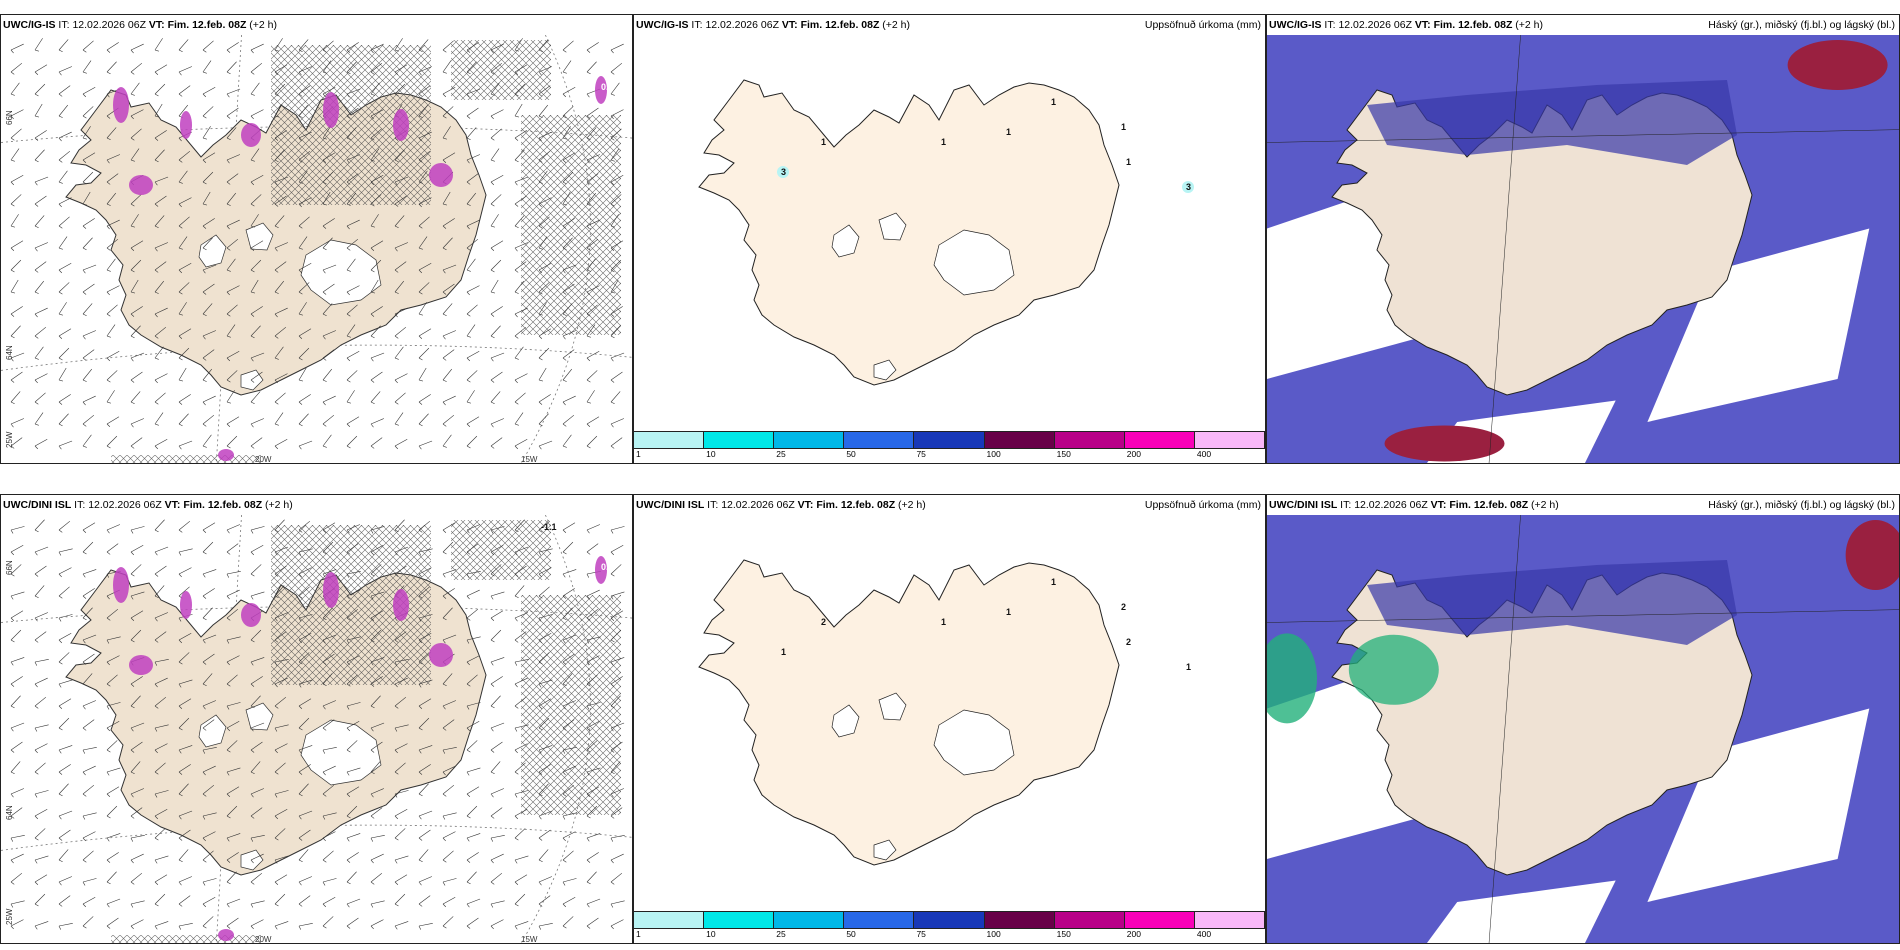 The width and height of the screenshot is (1900, 950). I want to click on precip-map: 121121261, so click(944, 712).